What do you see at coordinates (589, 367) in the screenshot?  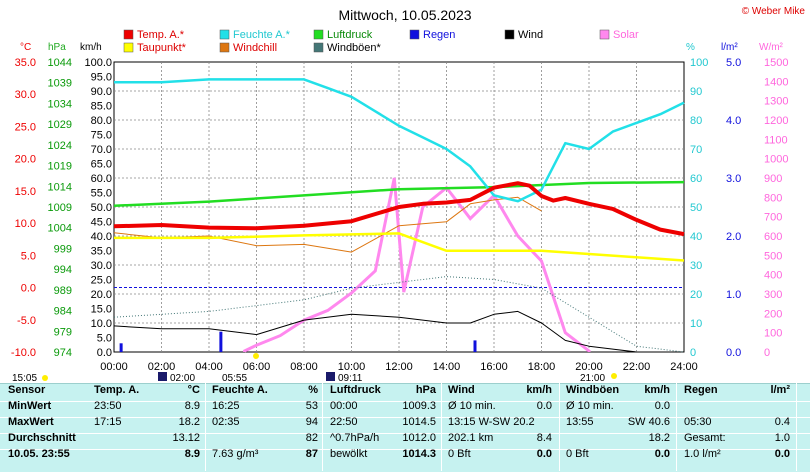 I see `x-tick-10: 20:00` at bounding box center [589, 367].